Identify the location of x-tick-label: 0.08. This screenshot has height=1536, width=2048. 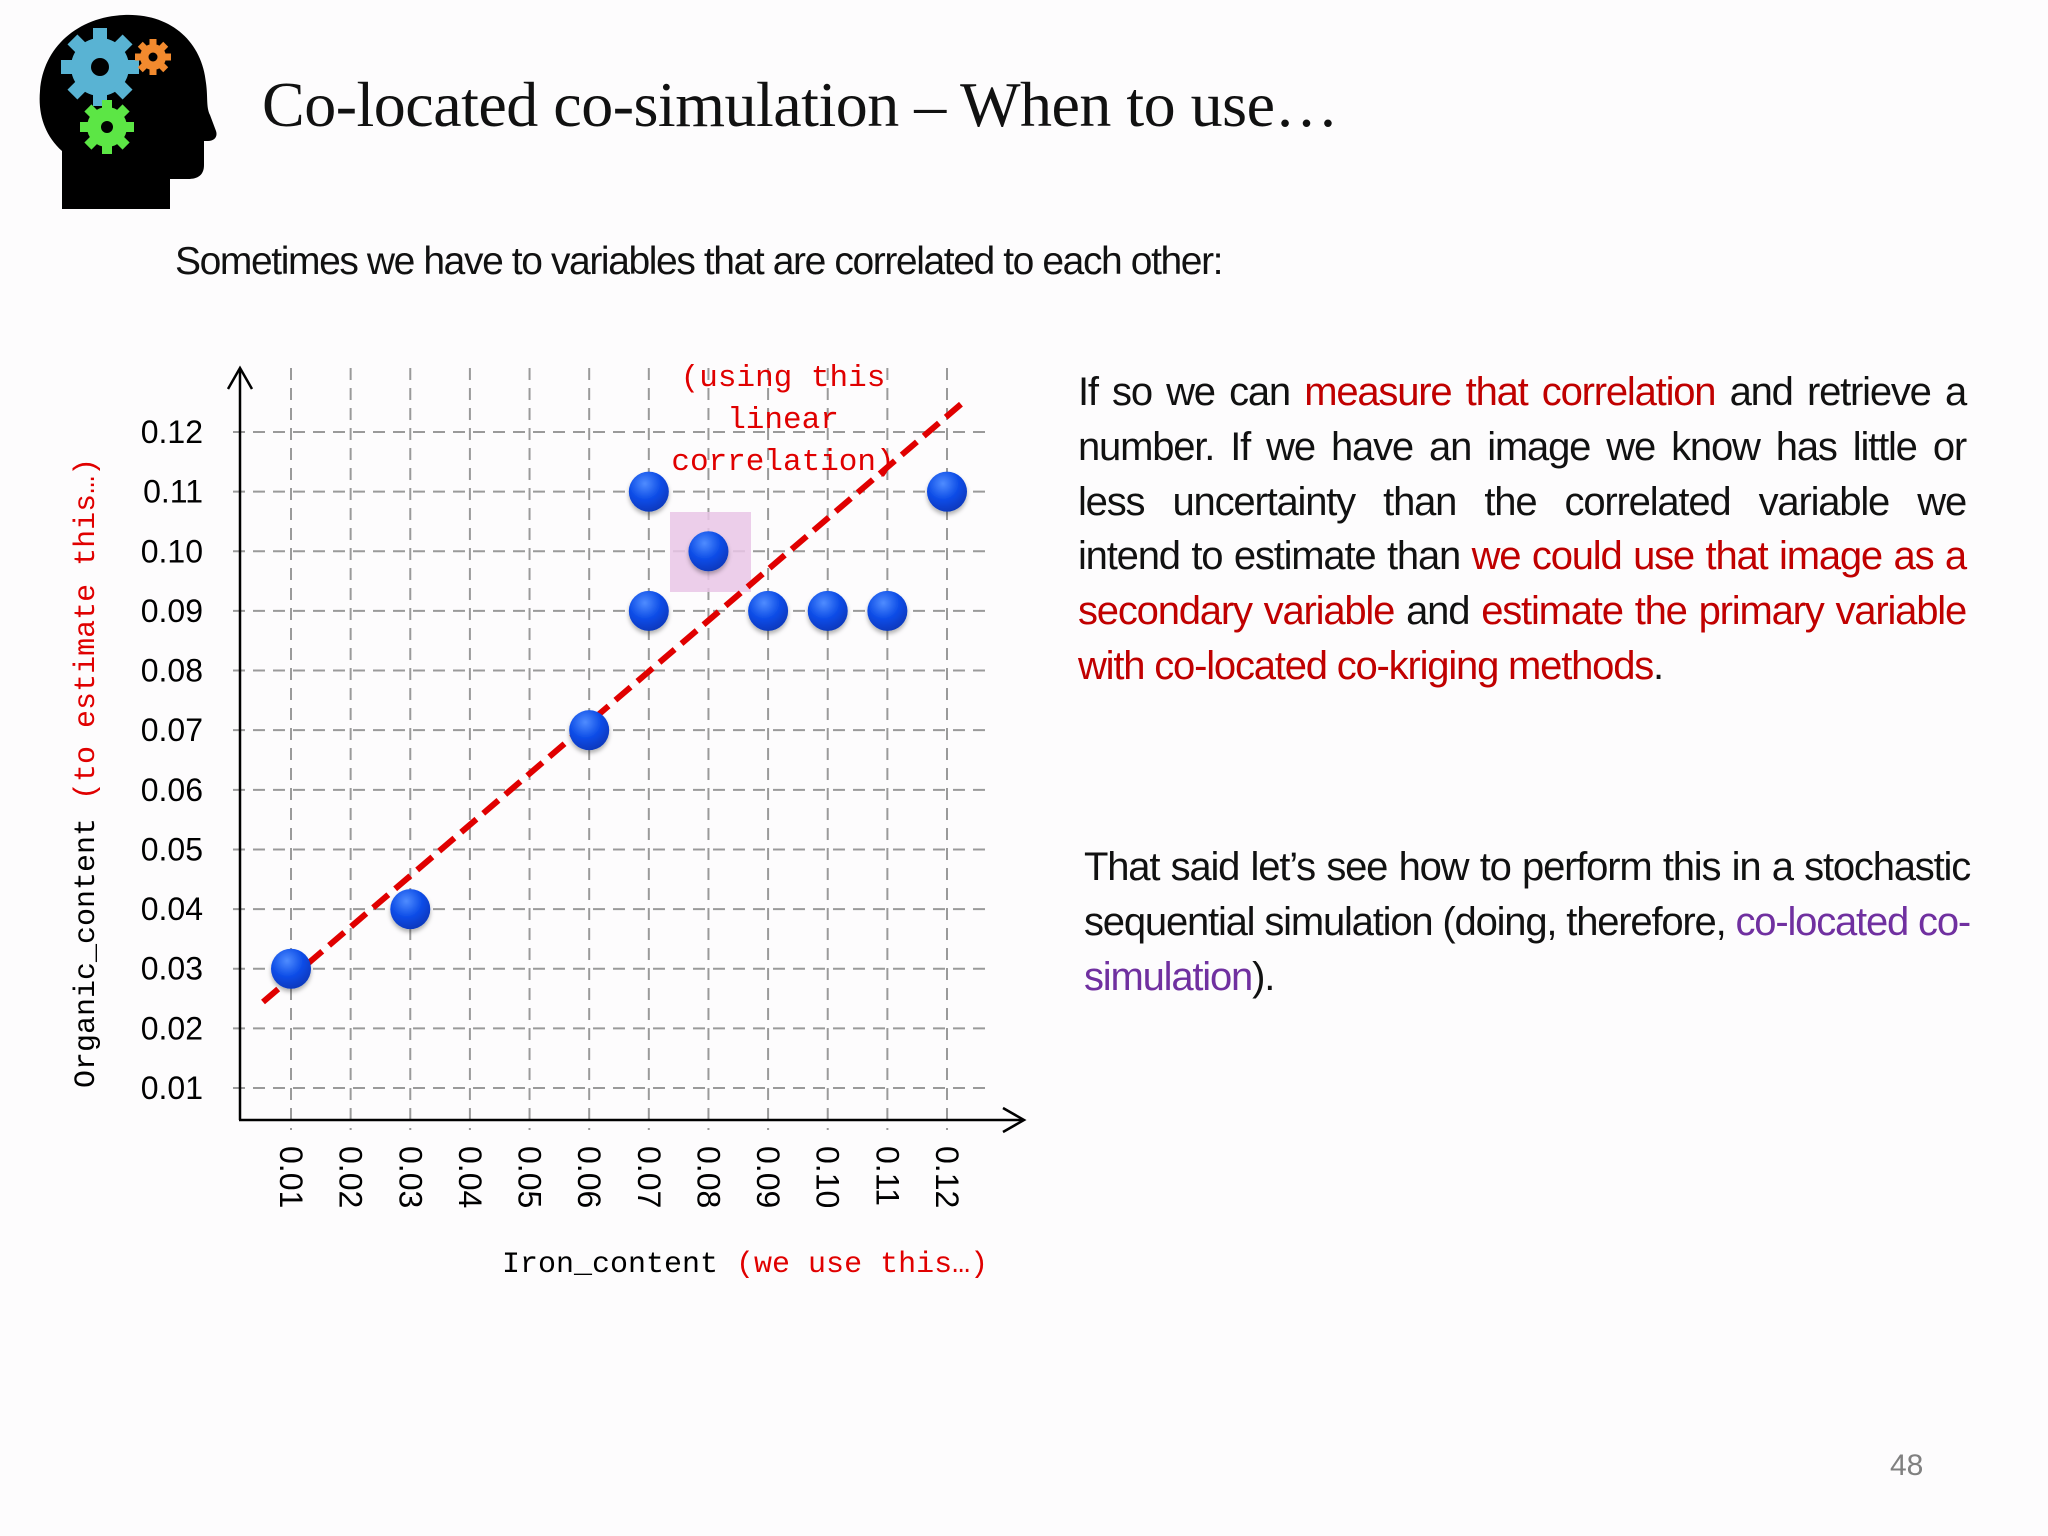
(708, 1177).